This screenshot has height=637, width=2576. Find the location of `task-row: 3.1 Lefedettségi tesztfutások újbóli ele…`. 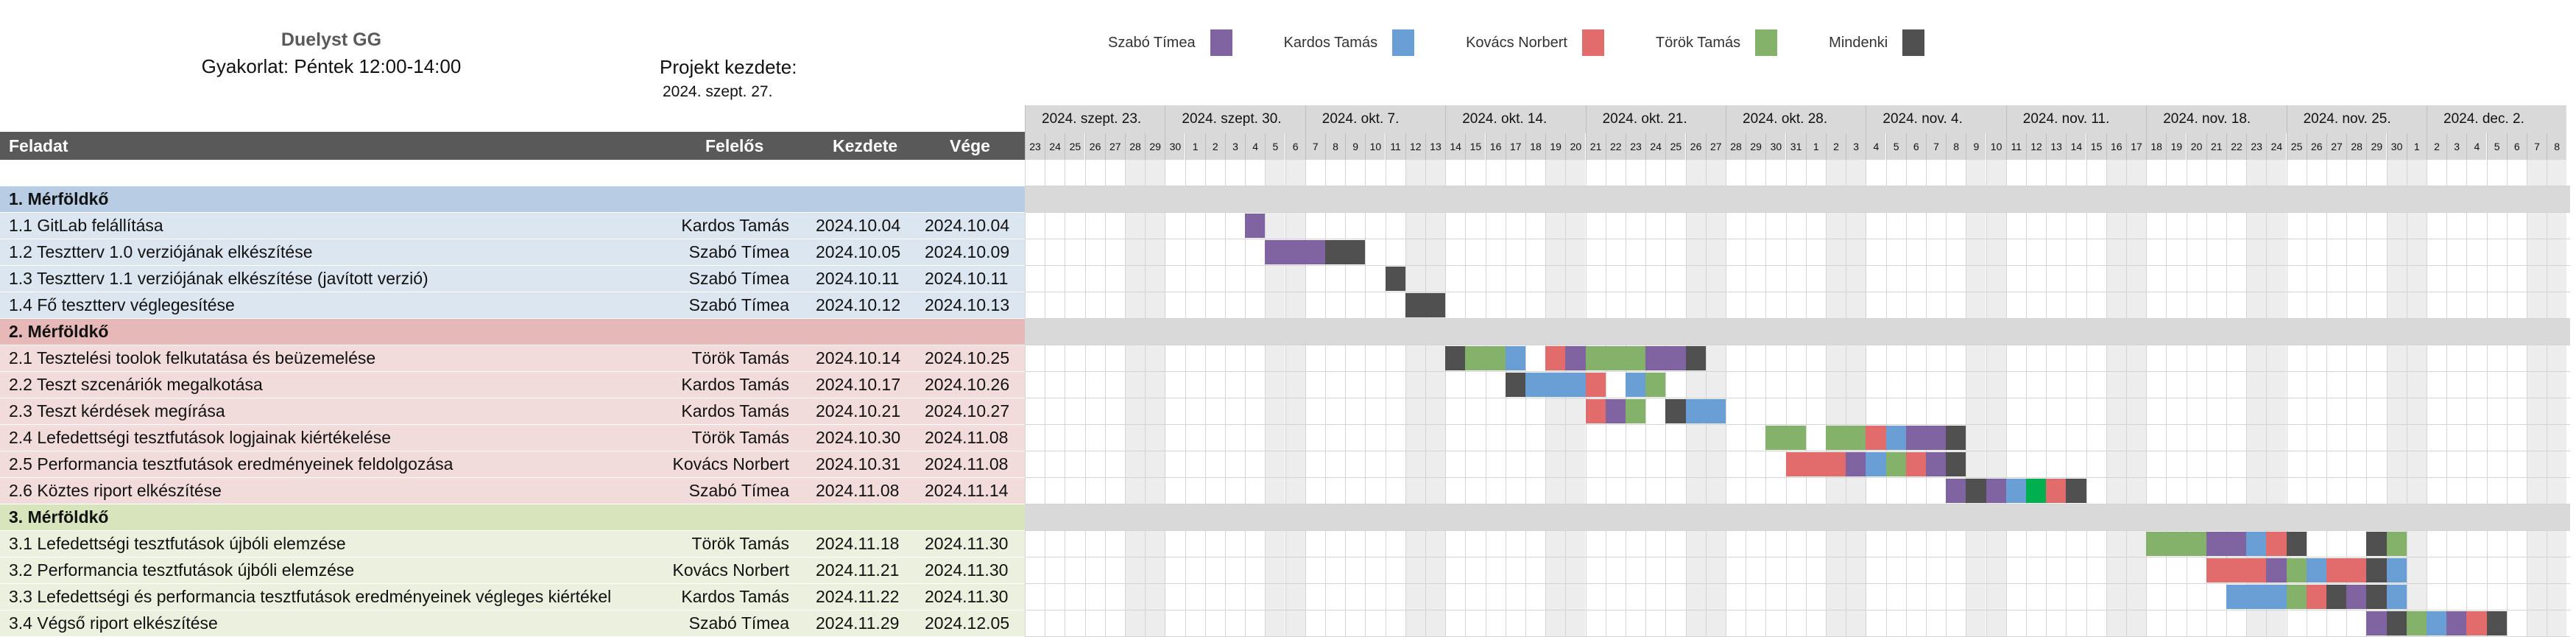

task-row: 3.1 Lefedettségi tesztfutások újbóli ele… is located at coordinates (512, 544).